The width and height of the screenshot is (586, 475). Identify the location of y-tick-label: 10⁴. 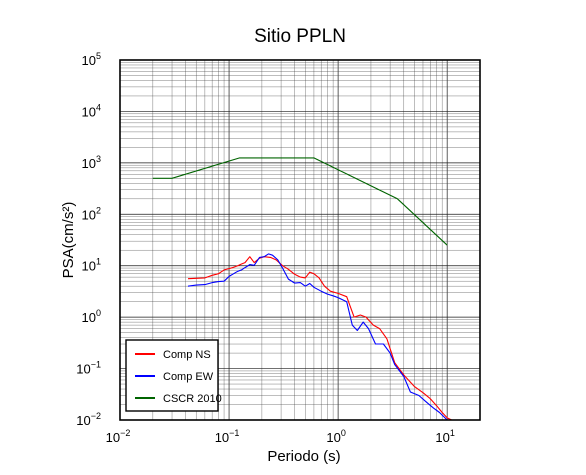
(91, 110).